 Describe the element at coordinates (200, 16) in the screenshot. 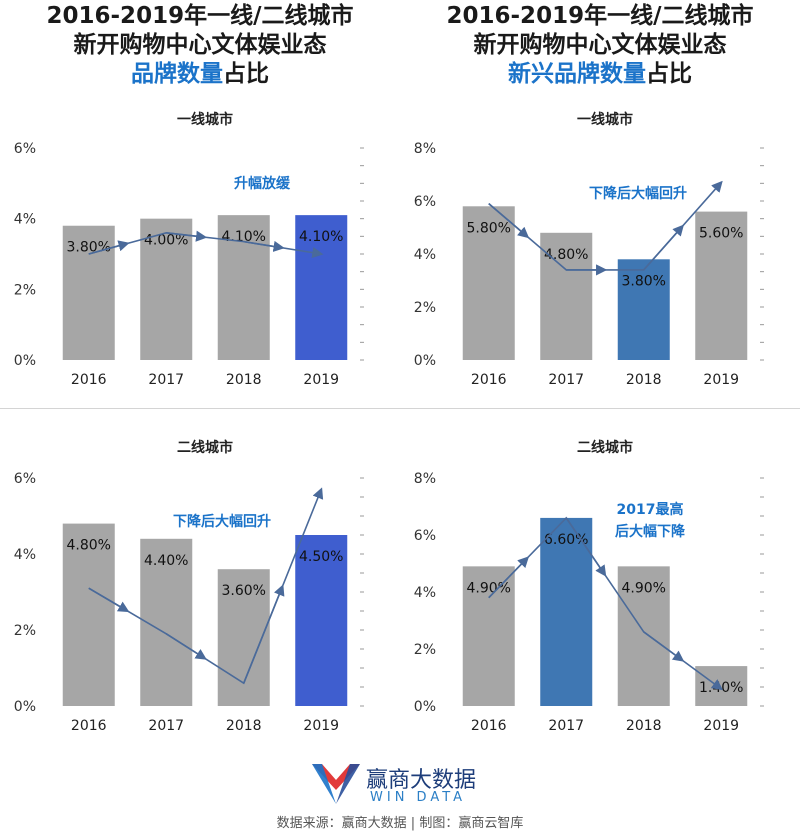

I see `left-title-line1: 2016-2019年一线/二线城市` at that location.